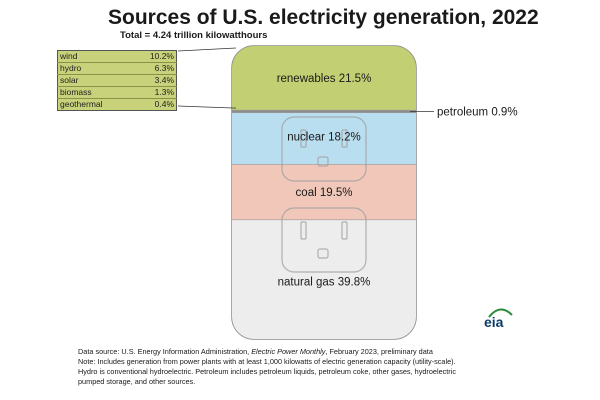  What do you see at coordinates (81, 104) in the screenshot?
I see `breakdown-source: geothermal` at bounding box center [81, 104].